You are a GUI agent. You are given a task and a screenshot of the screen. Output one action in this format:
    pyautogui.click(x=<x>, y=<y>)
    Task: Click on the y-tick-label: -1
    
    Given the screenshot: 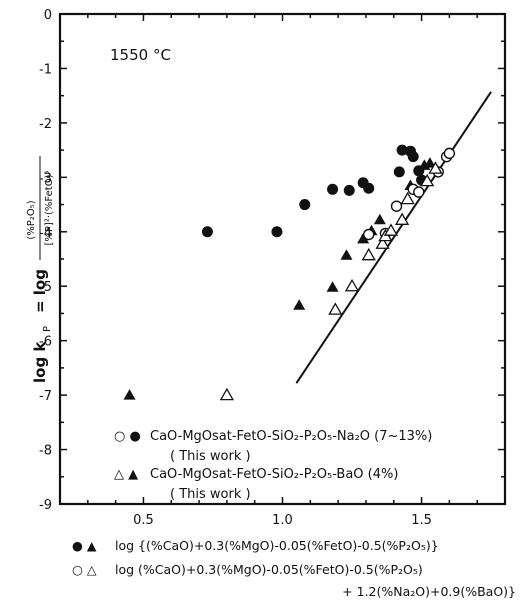 What is the action you would take?
    pyautogui.click(x=45, y=69)
    